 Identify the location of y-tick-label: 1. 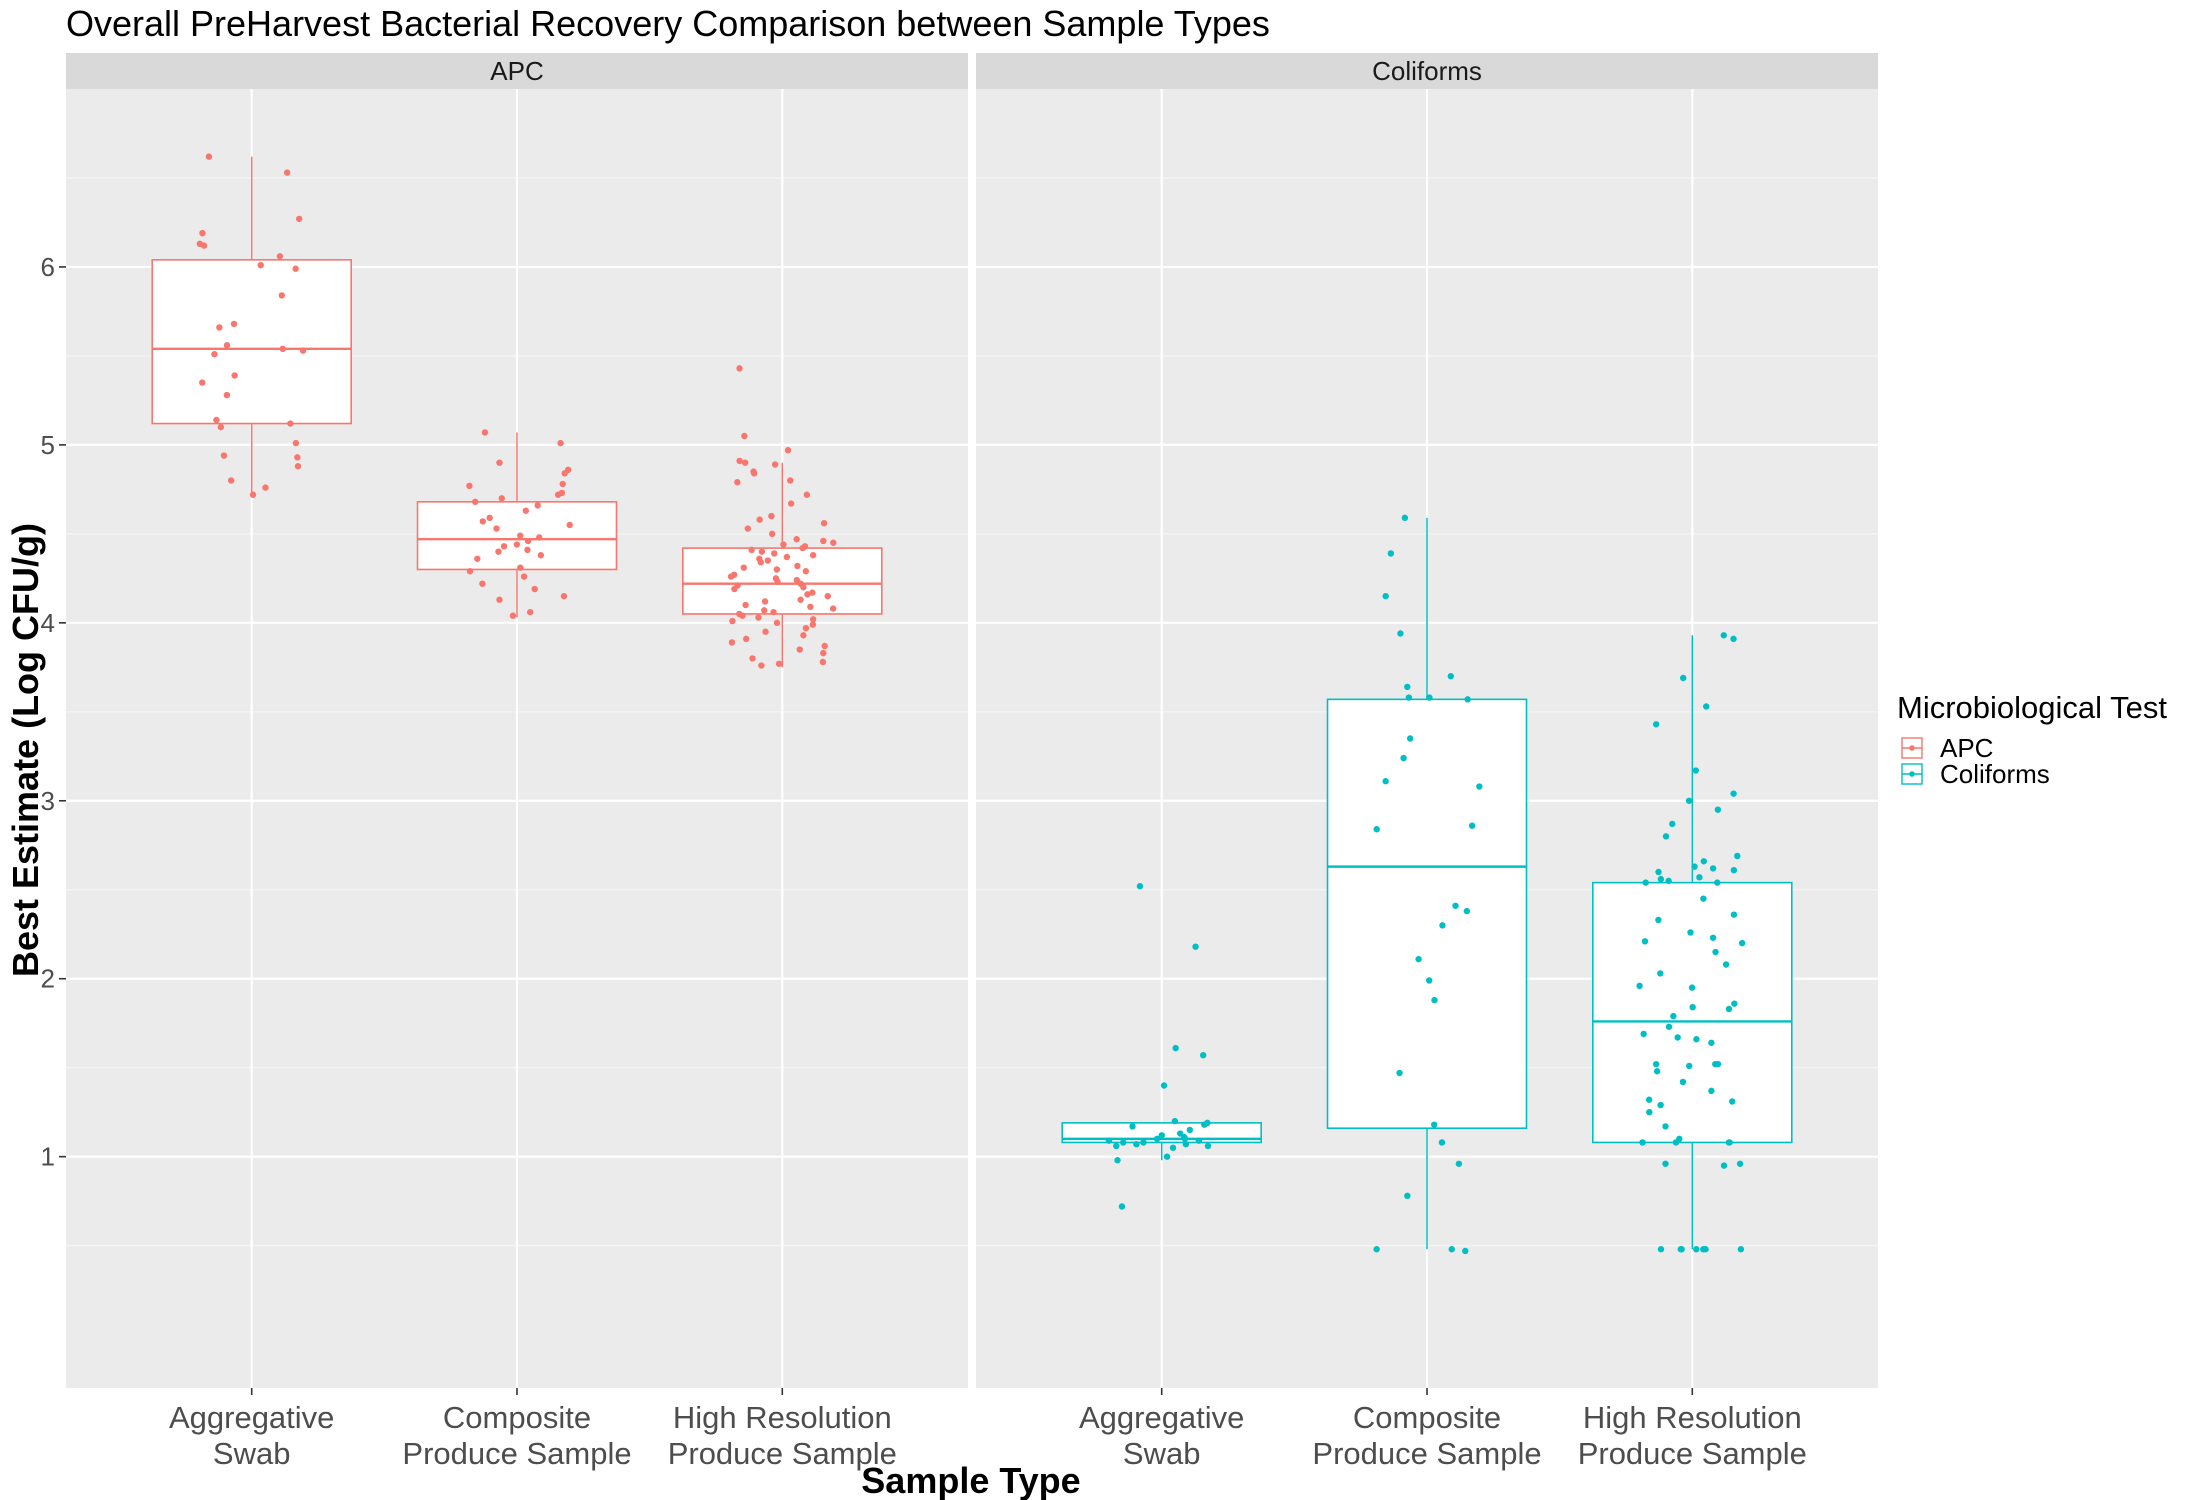
(48, 1157).